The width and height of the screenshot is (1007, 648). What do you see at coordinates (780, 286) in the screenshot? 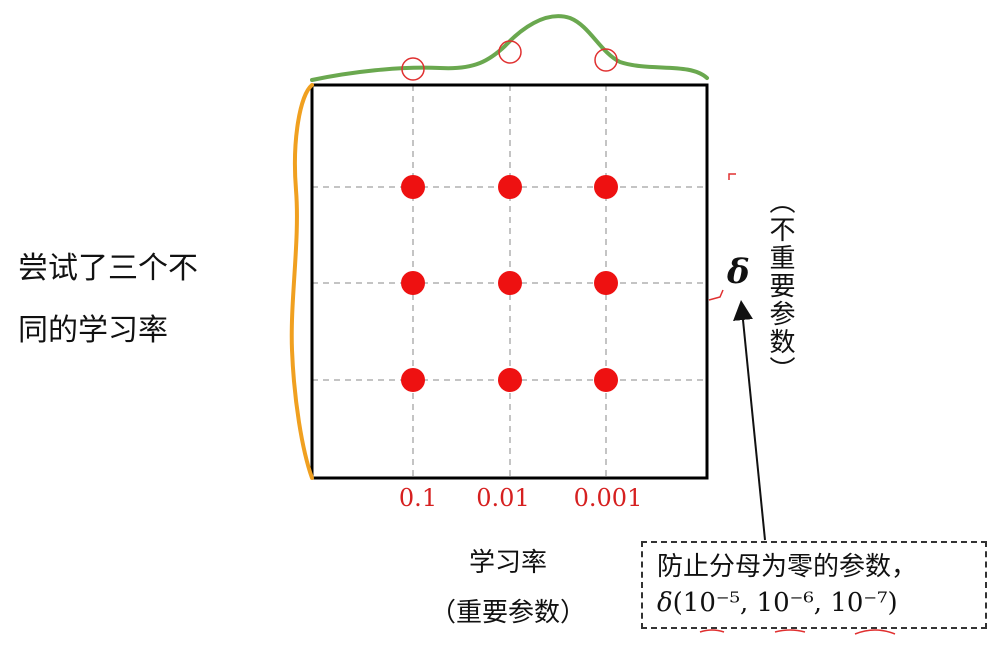
I see `y-axis-note: （不重要参数）` at bounding box center [780, 286].